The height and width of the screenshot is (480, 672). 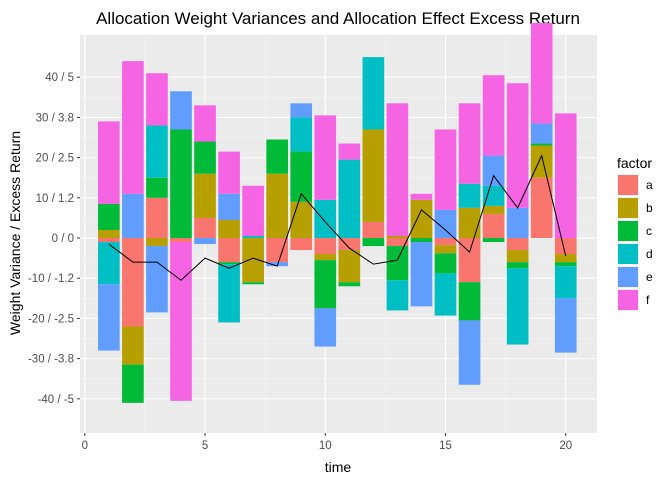 What do you see at coordinates (205, 446) in the screenshot?
I see `x-tick-label: 5` at bounding box center [205, 446].